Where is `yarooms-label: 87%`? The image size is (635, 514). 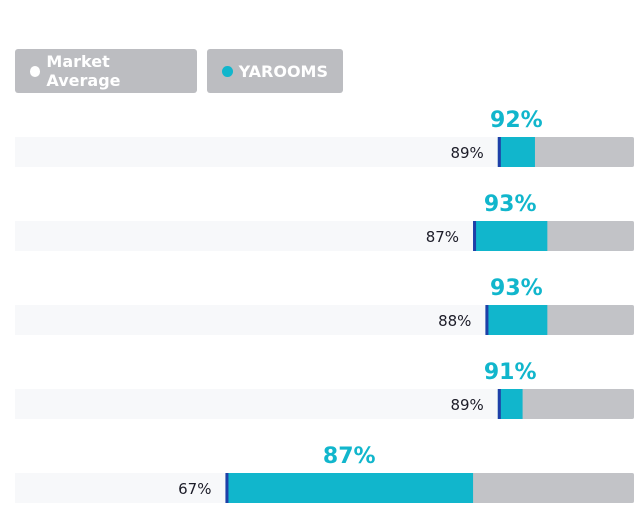 yarooms-label: 87% is located at coordinates (349, 456).